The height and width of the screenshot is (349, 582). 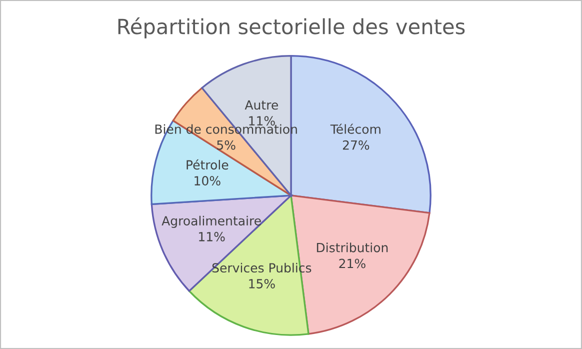 What do you see at coordinates (355, 129) in the screenshot?
I see `slice-label: Télécom` at bounding box center [355, 129].